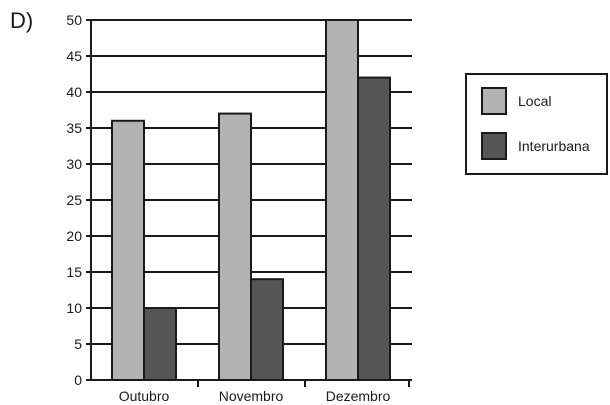 The height and width of the screenshot is (405, 610). What do you see at coordinates (235, 247) in the screenshot?
I see `bar-novembro-local` at bounding box center [235, 247].